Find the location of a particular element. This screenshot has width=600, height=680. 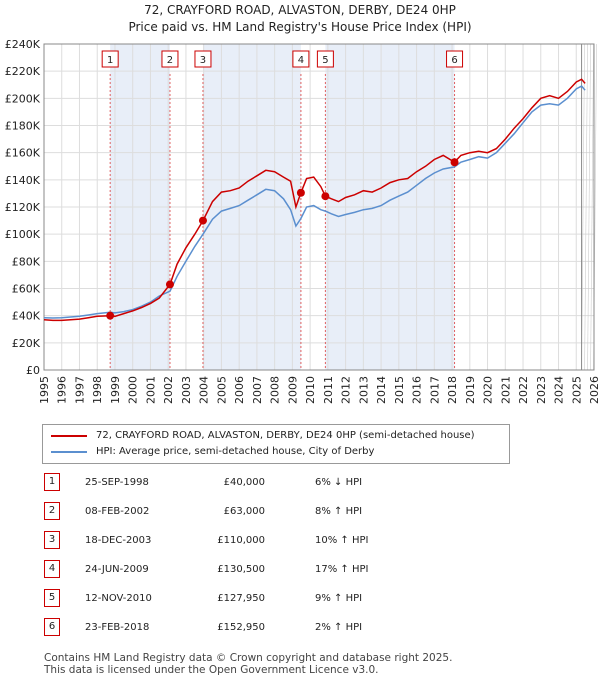

transaction-marker-number: 1 is located at coordinates (110, 60).